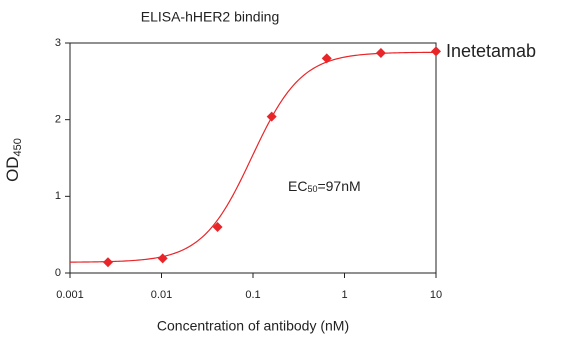 This screenshot has height=347, width=571. What do you see at coordinates (436, 295) in the screenshot?
I see `x-tick-label: 10` at bounding box center [436, 295].